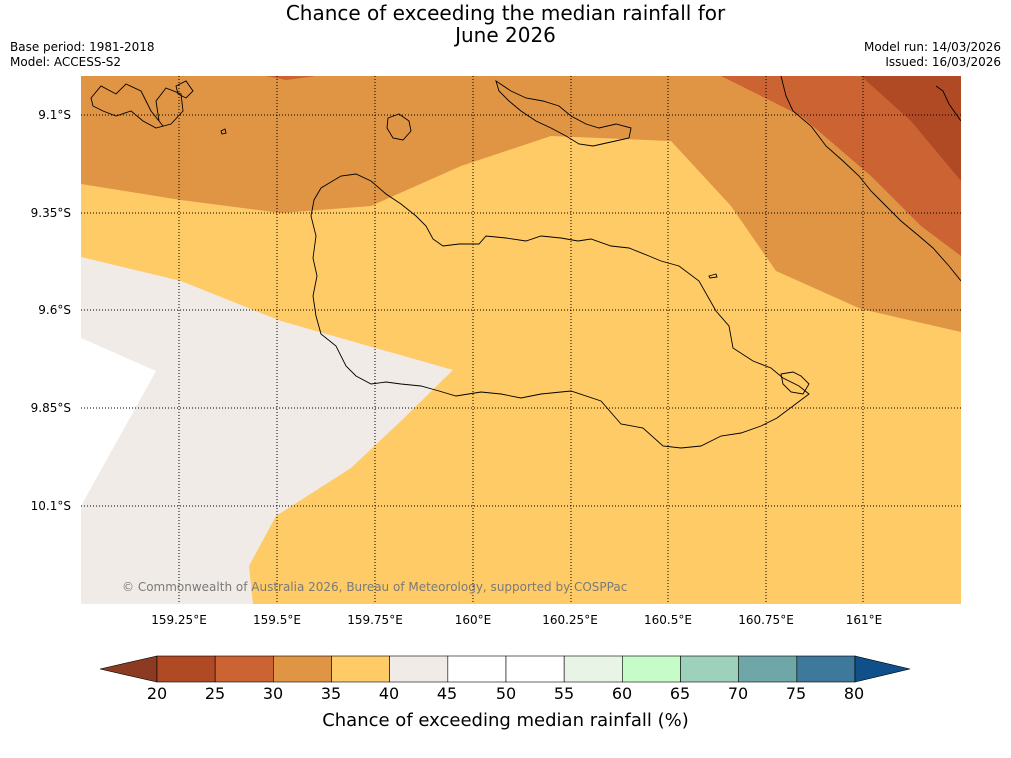  I want to click on north-central-islands, so click(563, 113).